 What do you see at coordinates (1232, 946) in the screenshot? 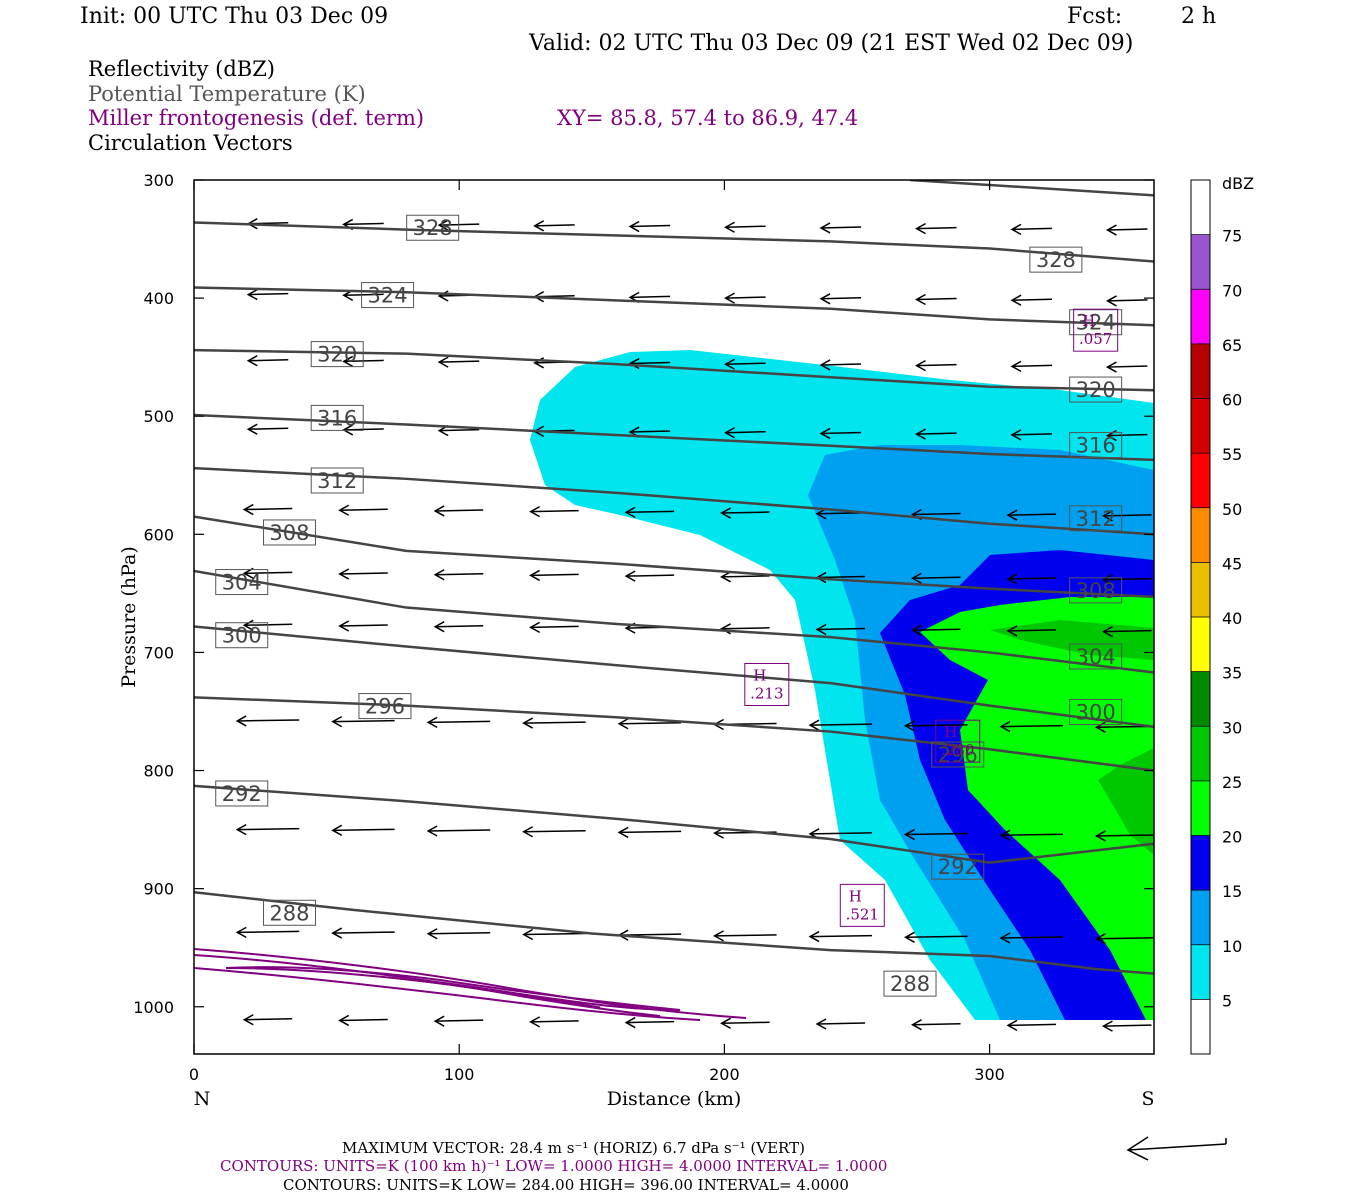
I see `colorbar-label: 10` at bounding box center [1232, 946].